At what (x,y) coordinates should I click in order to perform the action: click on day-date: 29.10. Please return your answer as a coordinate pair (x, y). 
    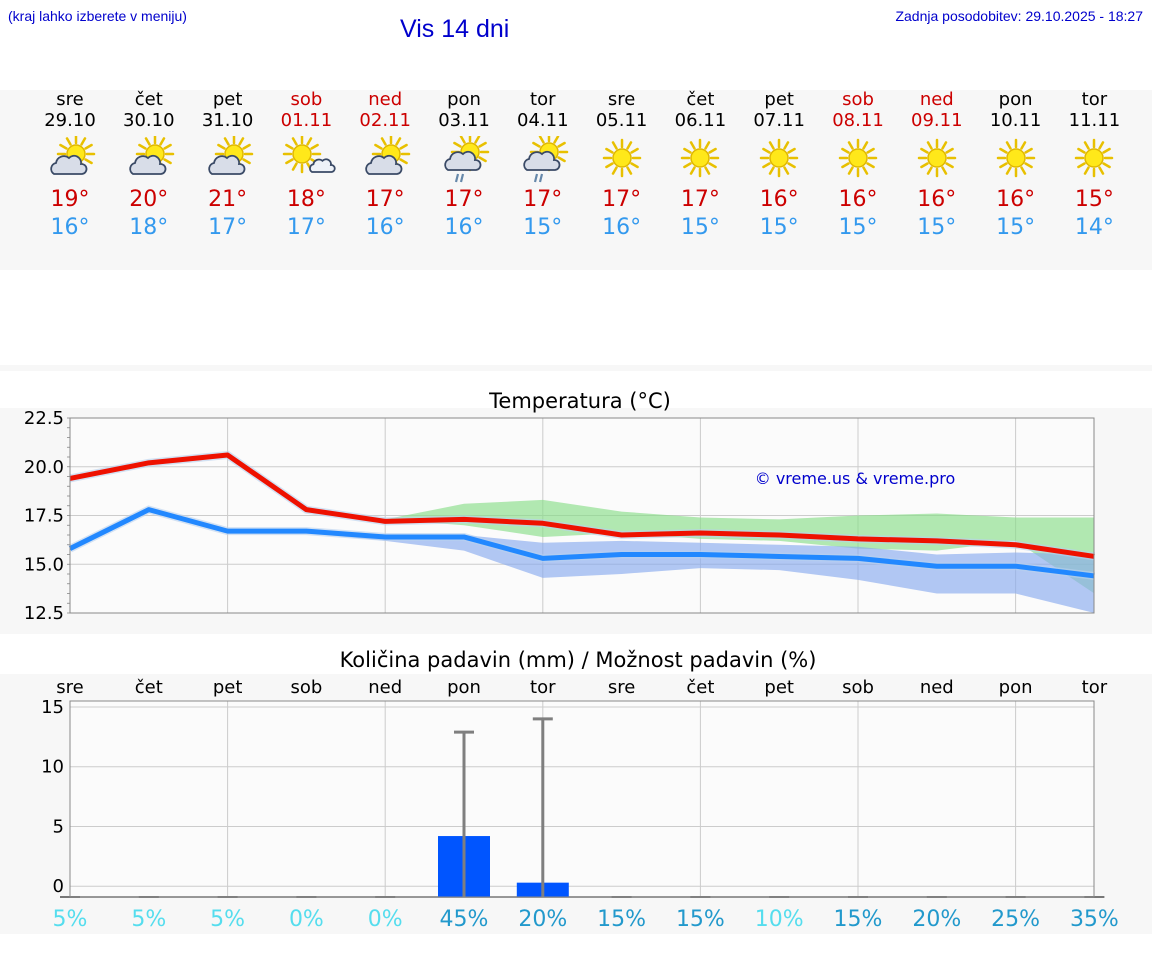
    Looking at the image, I should click on (70, 120).